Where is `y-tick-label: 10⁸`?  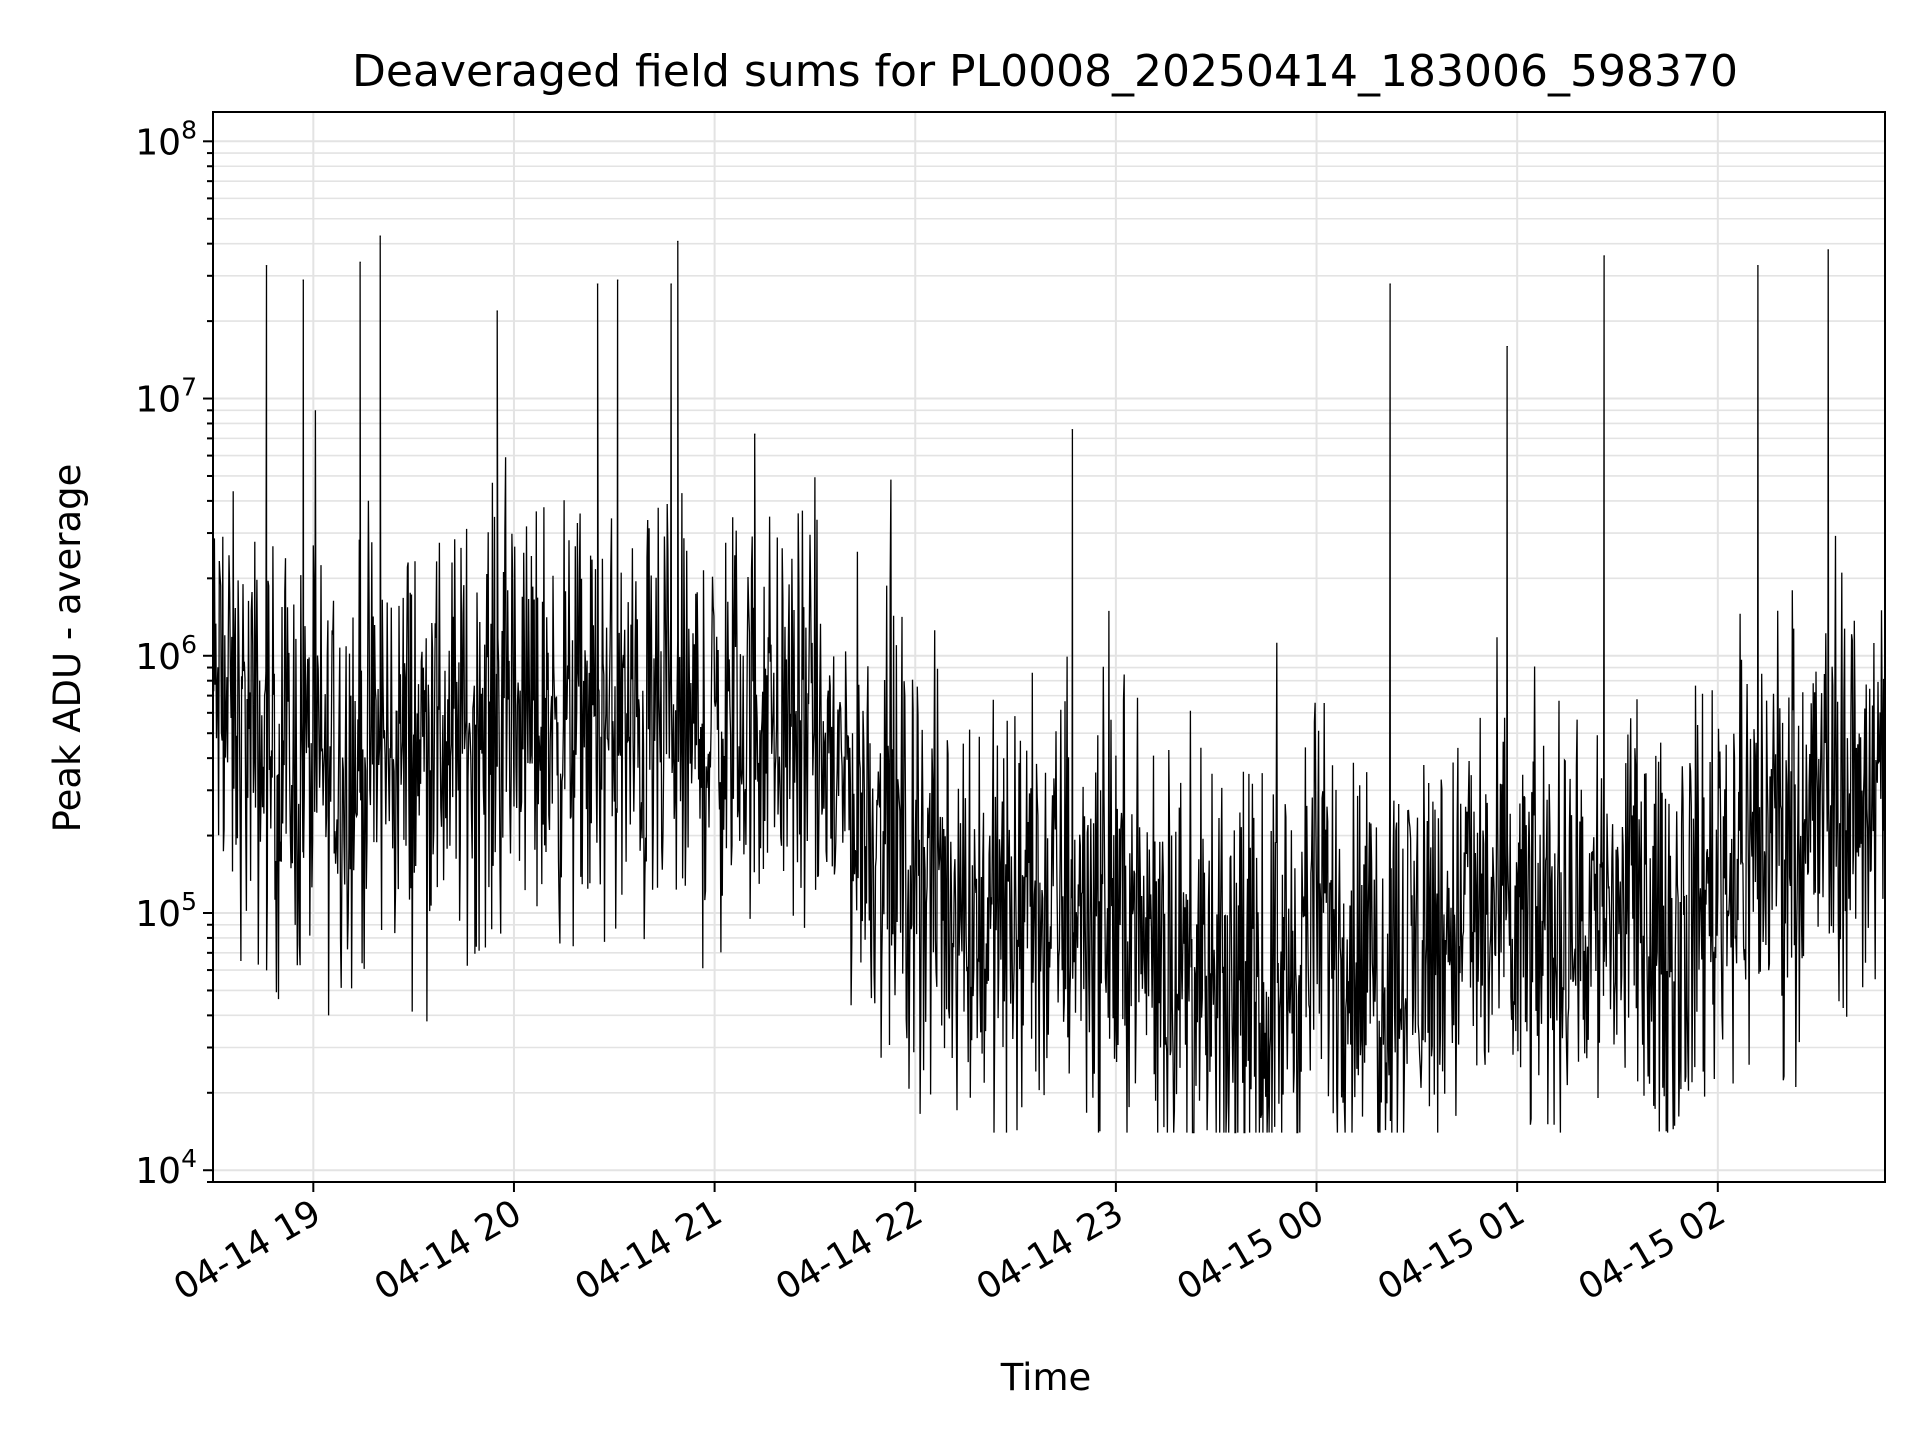
y-tick-label: 10⁸ is located at coordinates (166, 139).